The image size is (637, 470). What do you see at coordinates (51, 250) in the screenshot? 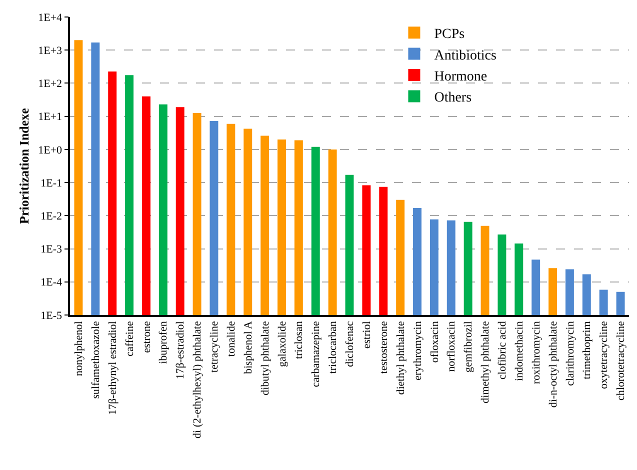
I see `y-tick-label: 1E-3` at bounding box center [51, 250].